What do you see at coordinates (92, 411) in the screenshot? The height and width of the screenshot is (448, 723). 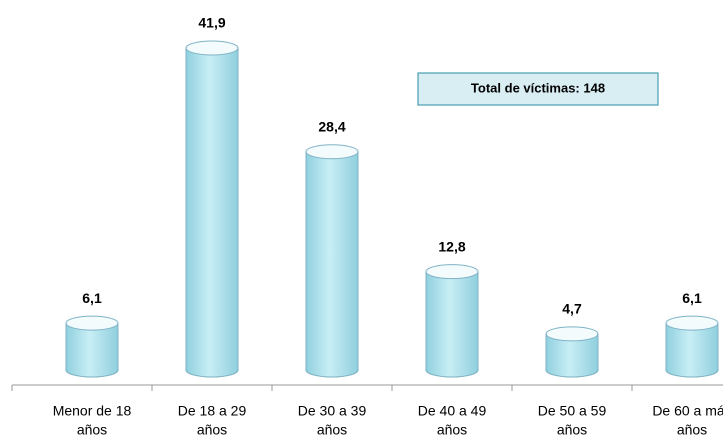 I see `x-tick-label: Menor de 18` at bounding box center [92, 411].